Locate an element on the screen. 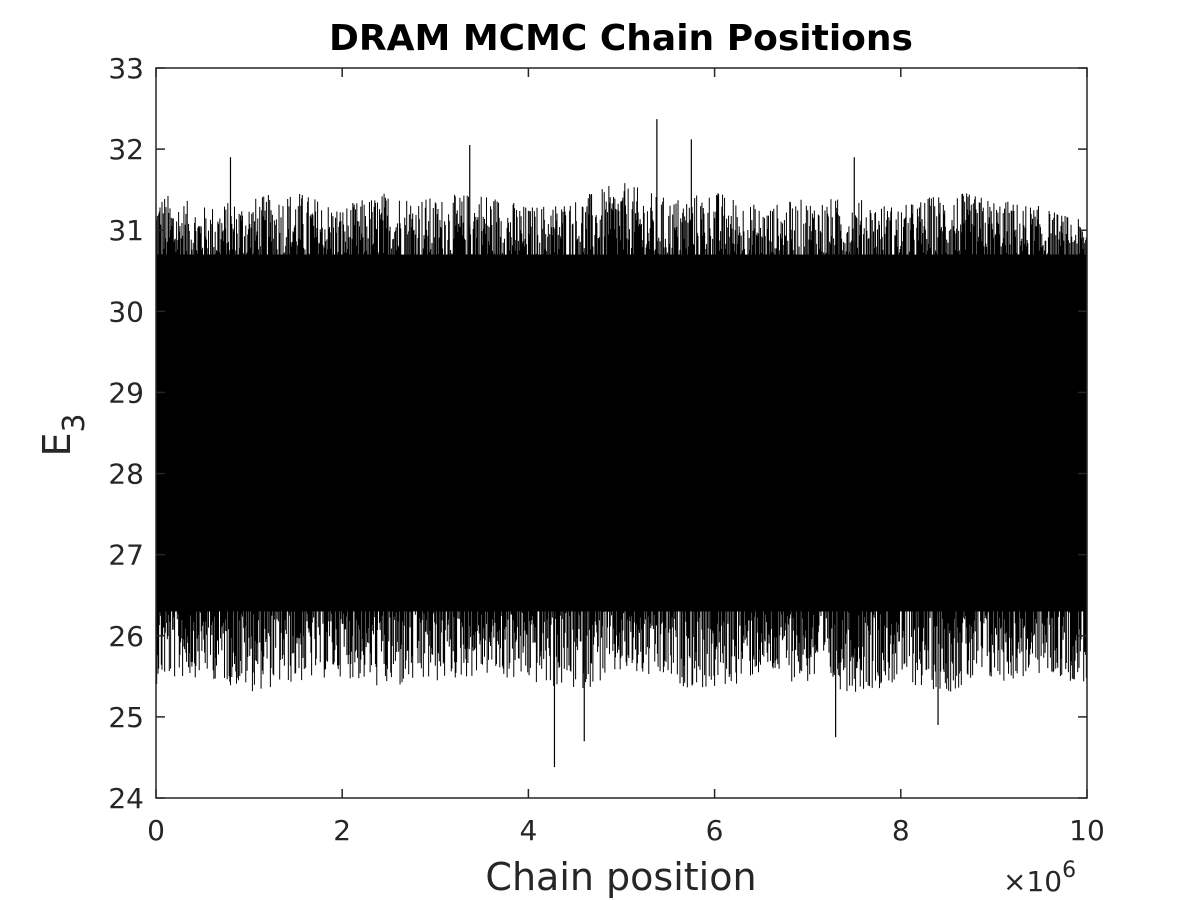 Image resolution: width=1200 pixels, height=900 pixels. y-tick-label: 32 is located at coordinates (126, 149).